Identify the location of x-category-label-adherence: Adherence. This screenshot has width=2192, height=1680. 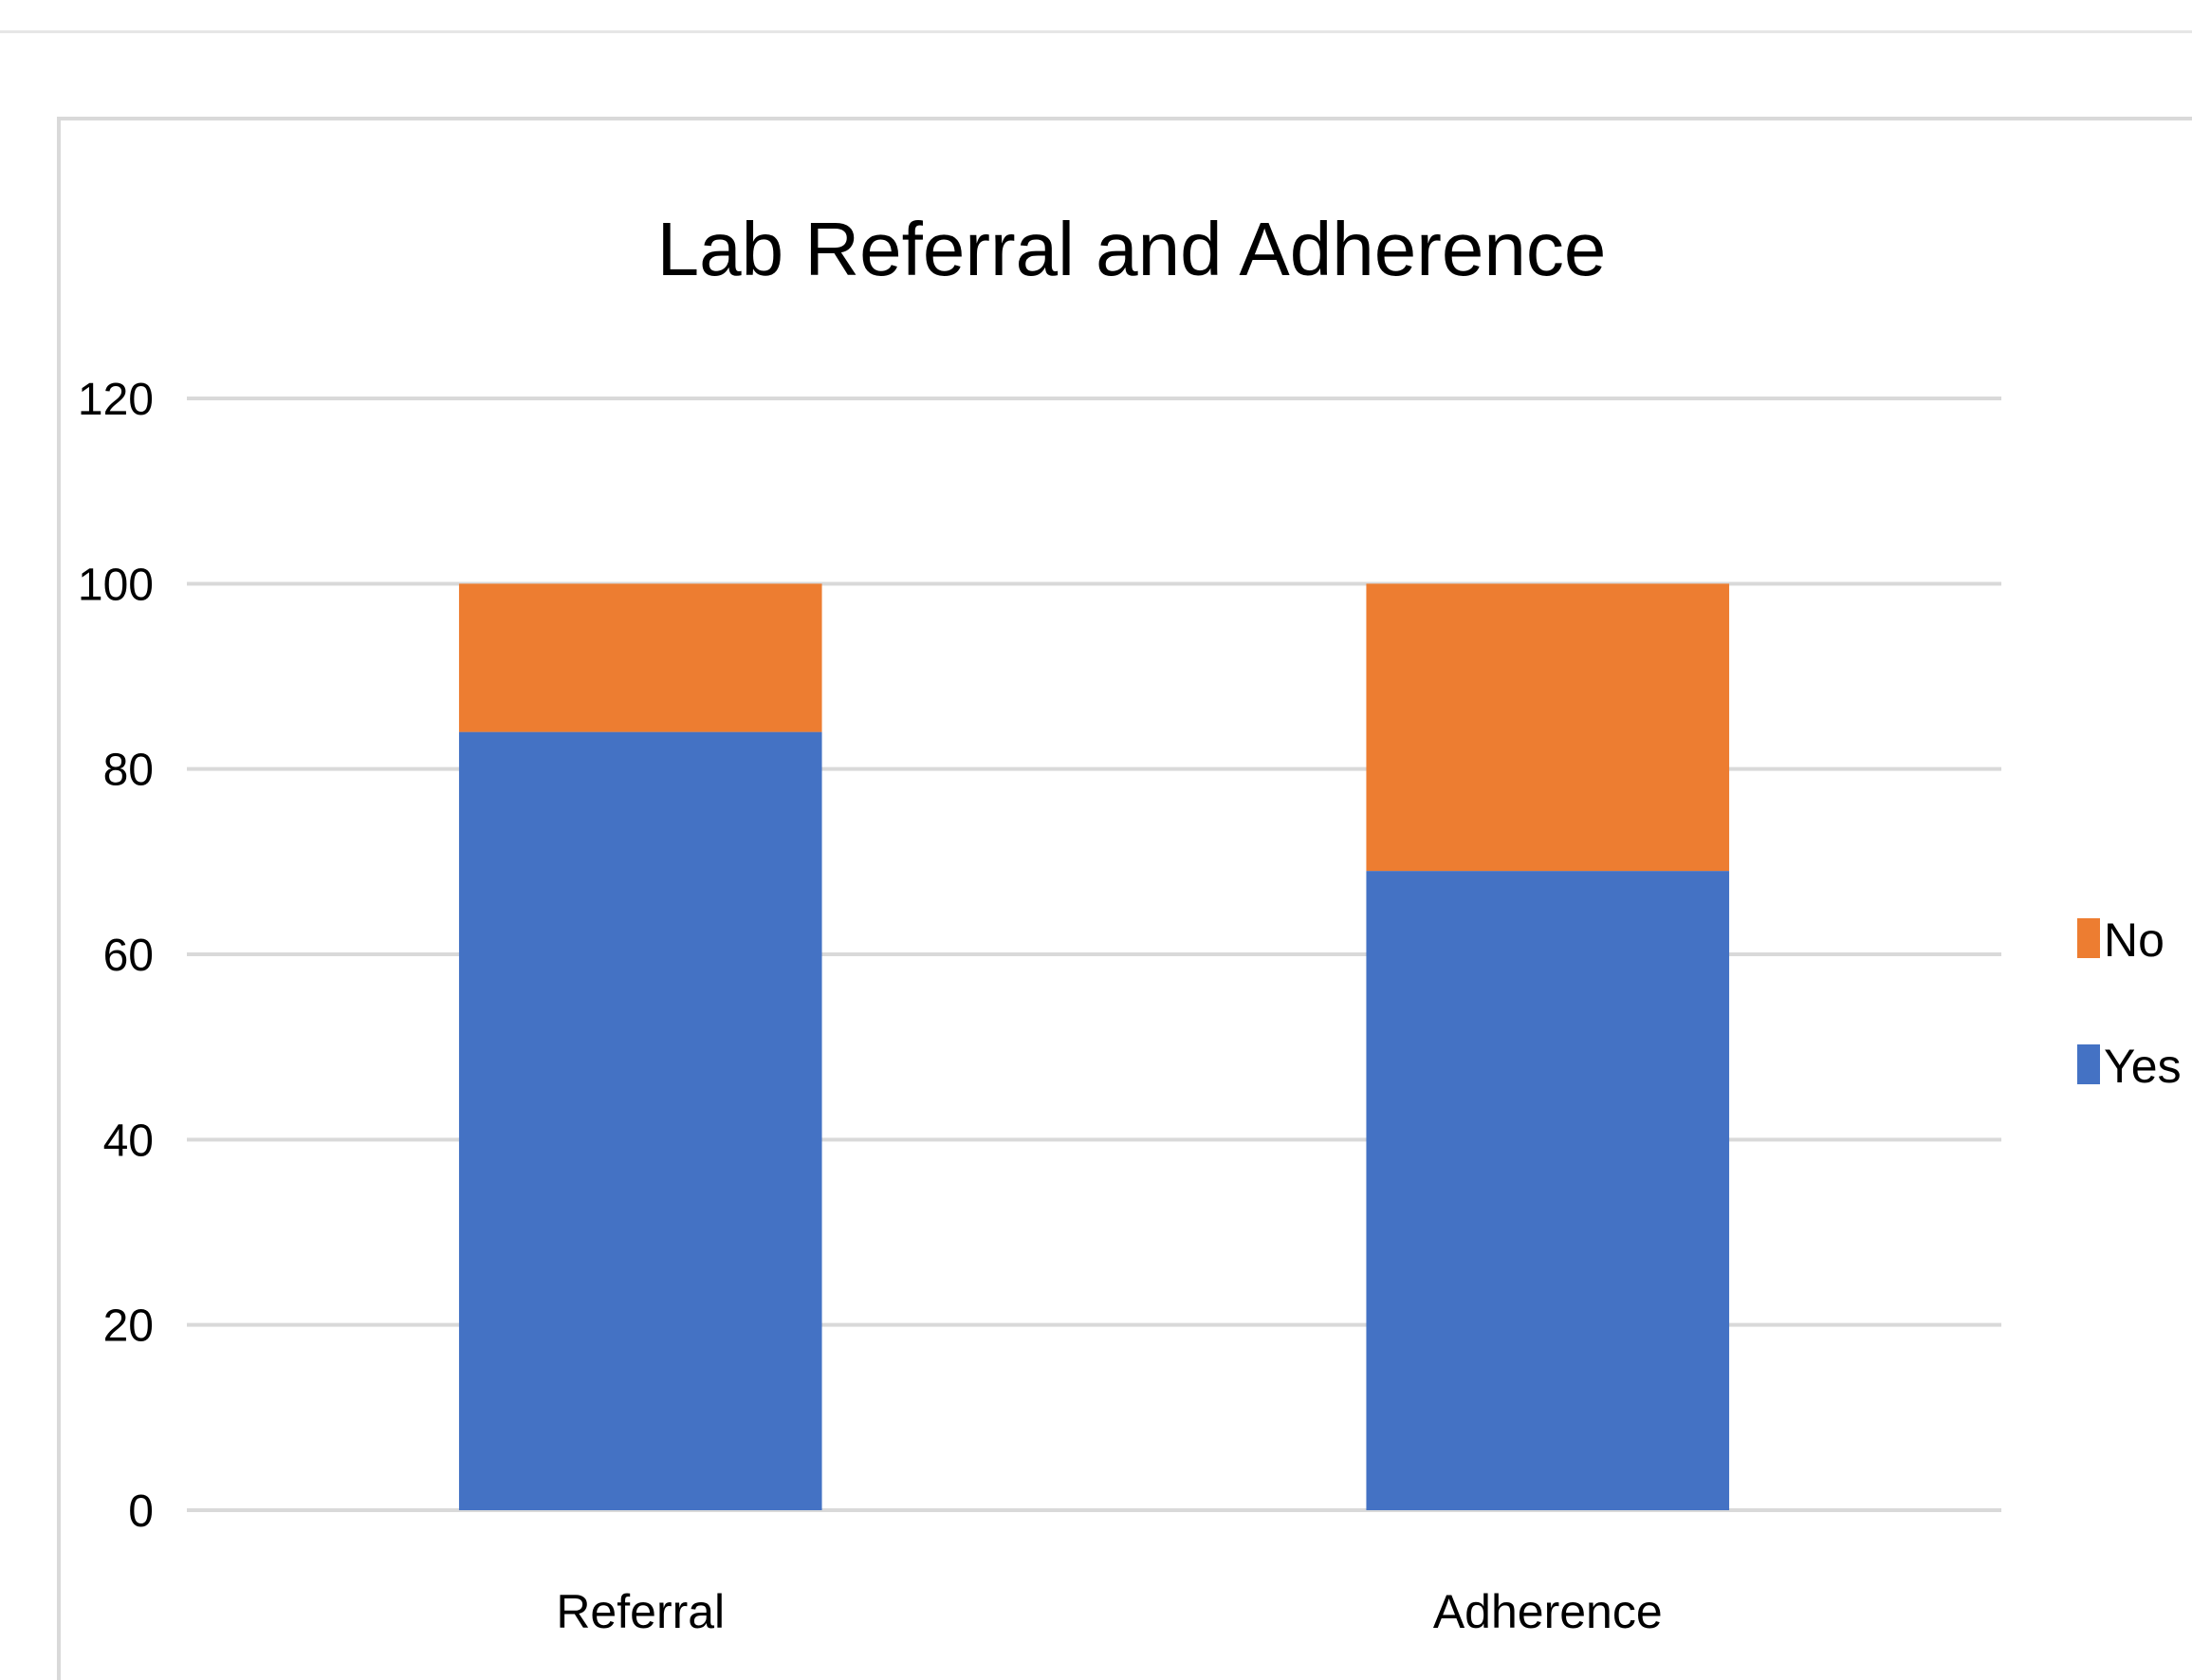
(1548, 1611).